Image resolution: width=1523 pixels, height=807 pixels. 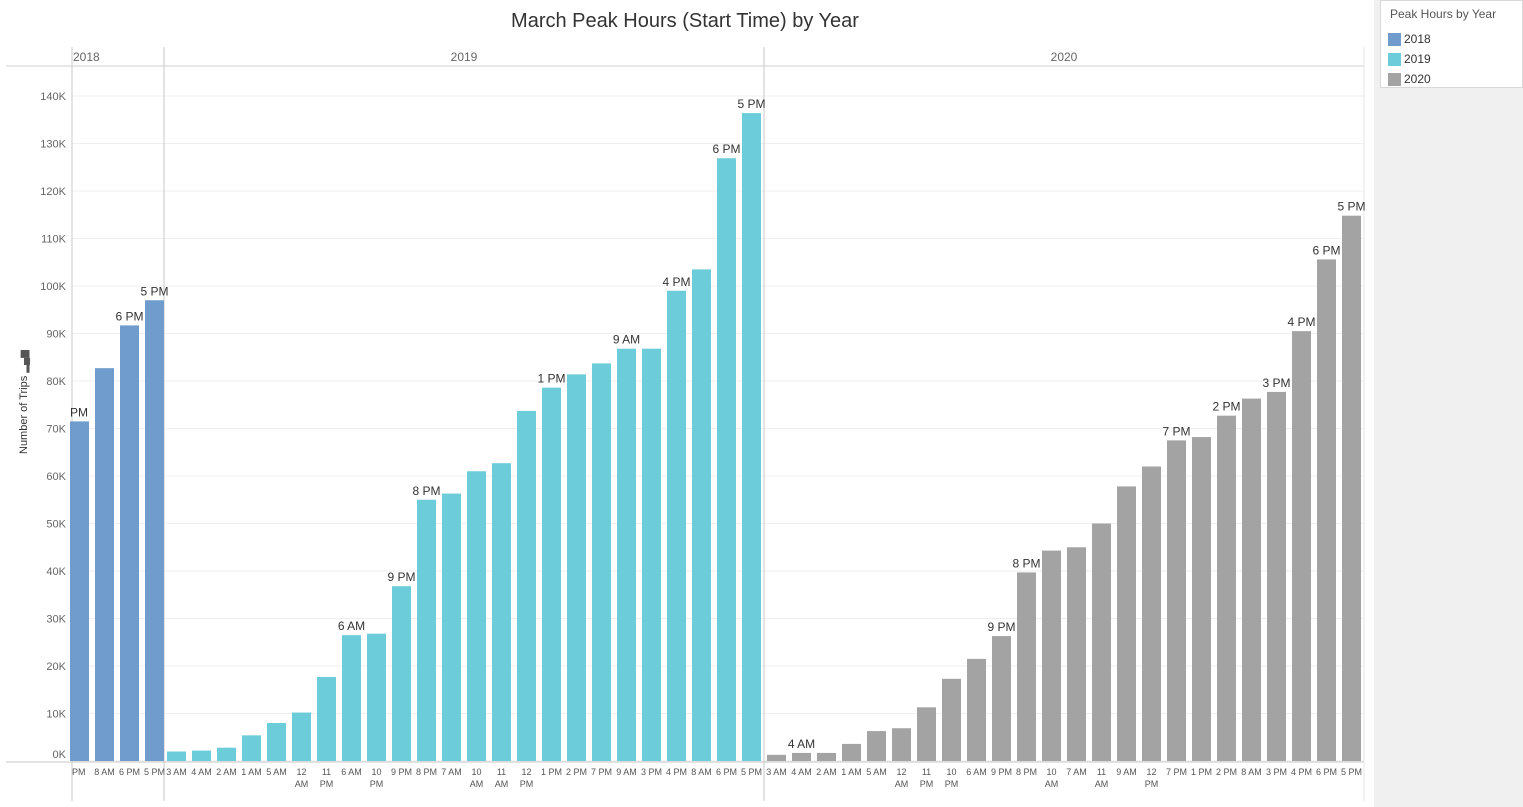 What do you see at coordinates (79, 412) in the screenshot?
I see `bar-data-label: PM` at bounding box center [79, 412].